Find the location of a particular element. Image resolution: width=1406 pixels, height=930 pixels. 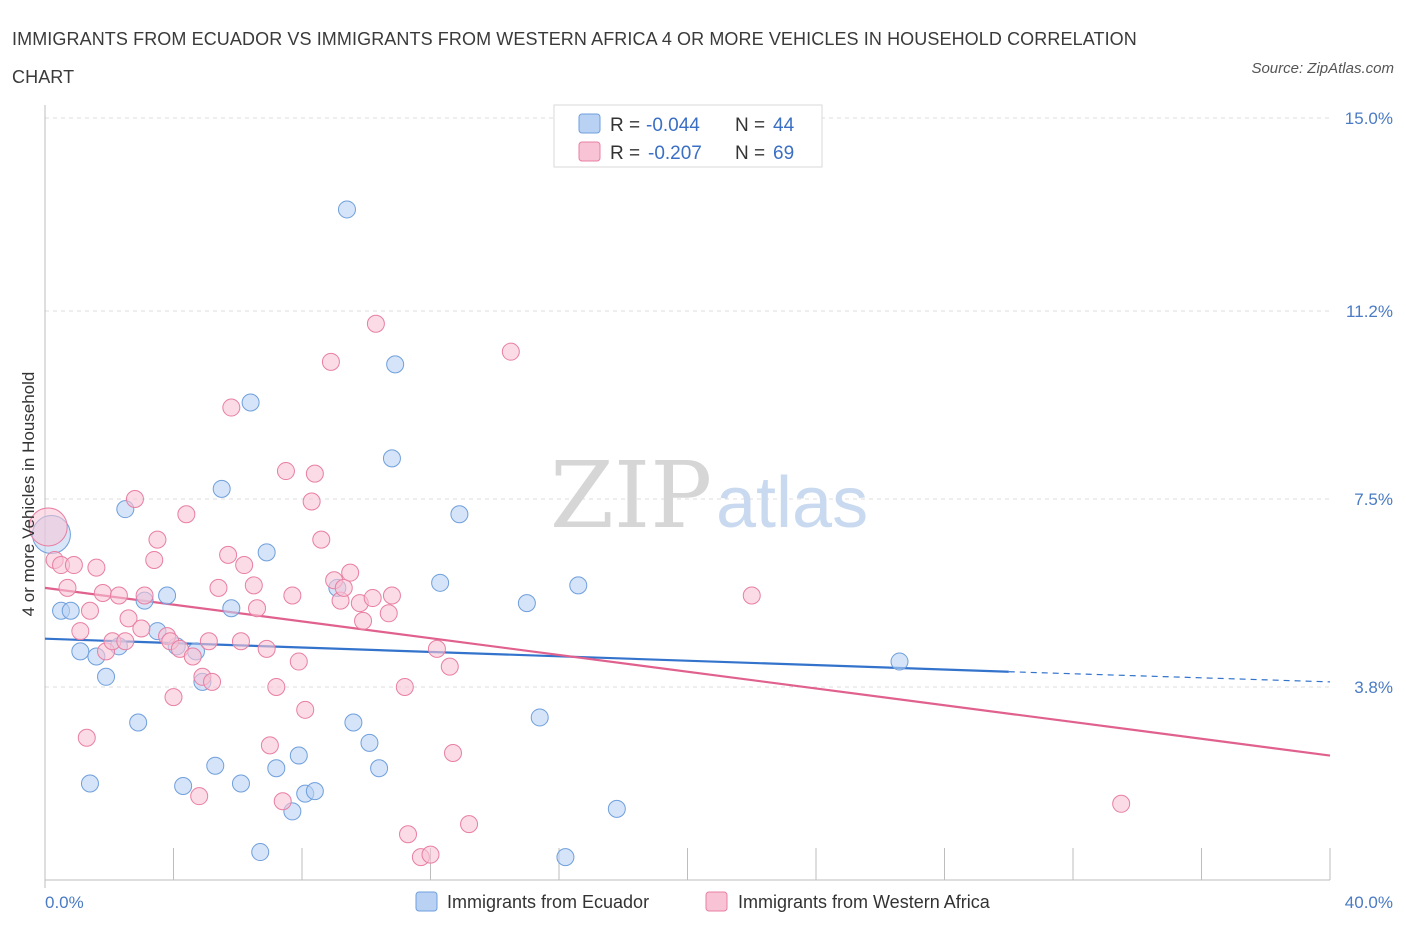

legend-r-value-west-africa: -0.207 is located at coordinates (675, 153).